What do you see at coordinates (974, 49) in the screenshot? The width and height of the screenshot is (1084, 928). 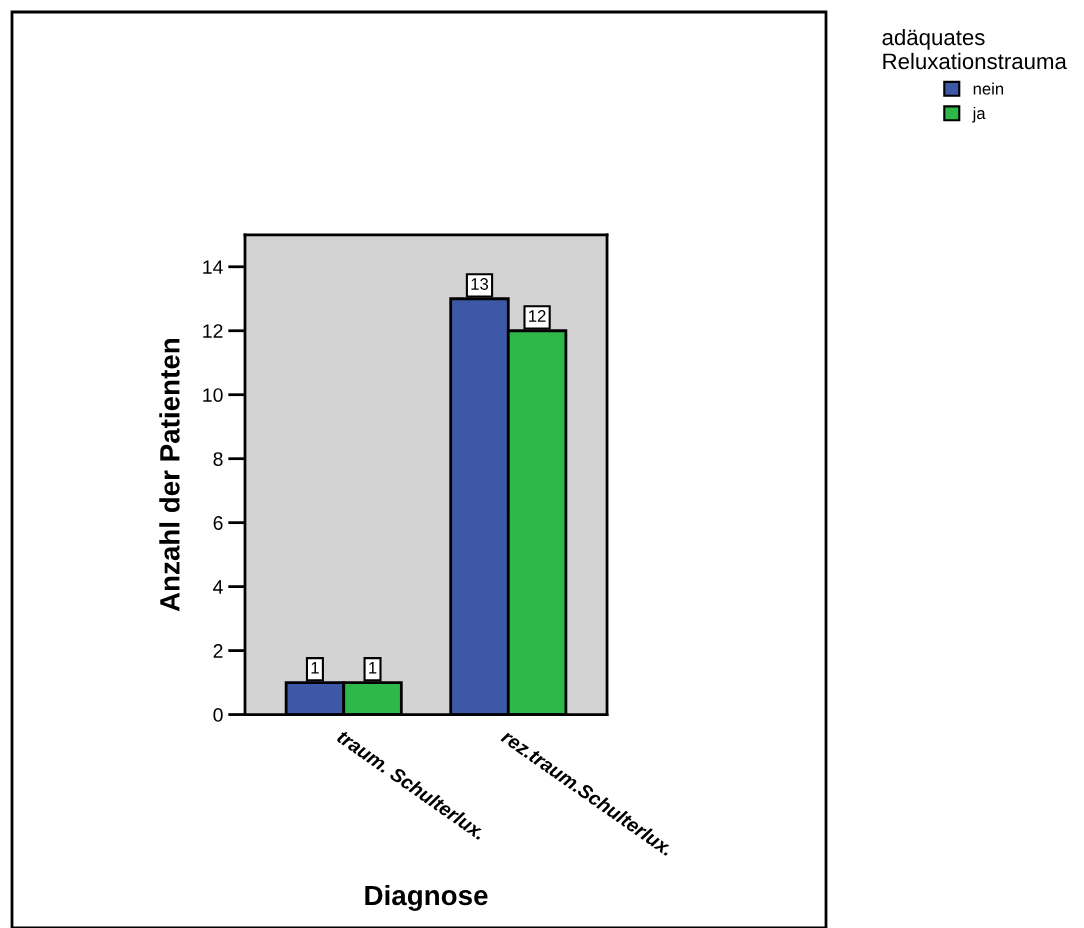 I see `legend-title: adäquates Reluxationstrauma` at bounding box center [974, 49].